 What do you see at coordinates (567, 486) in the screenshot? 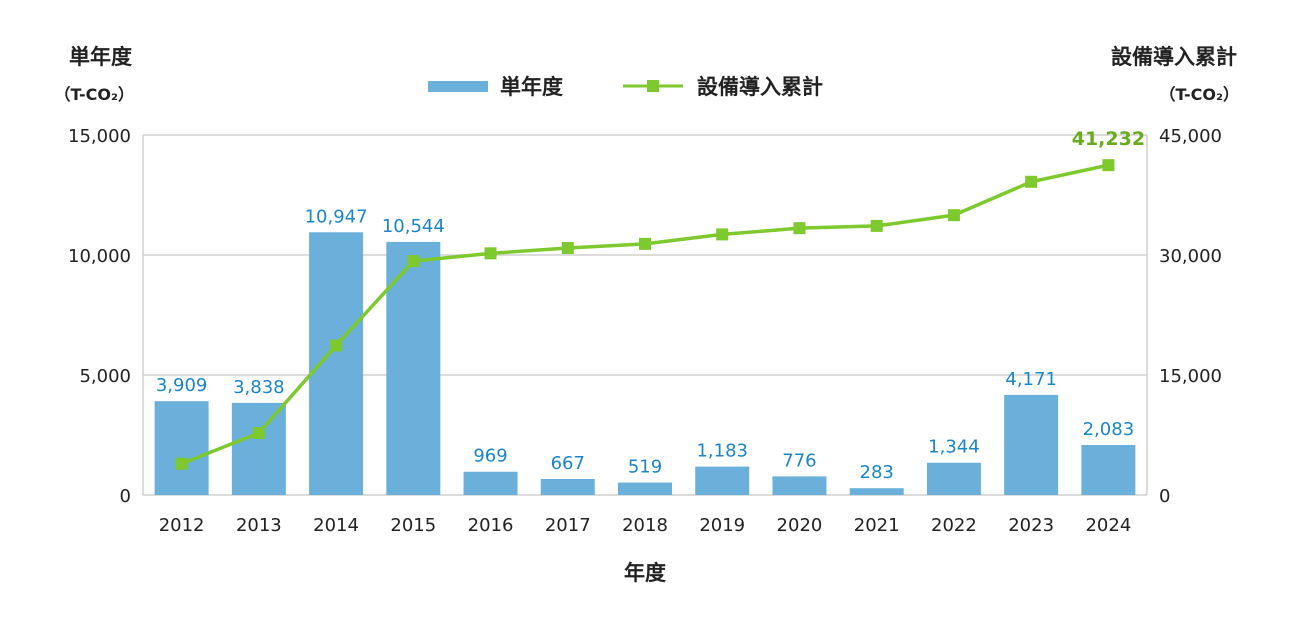
I see `bar-2017` at bounding box center [567, 486].